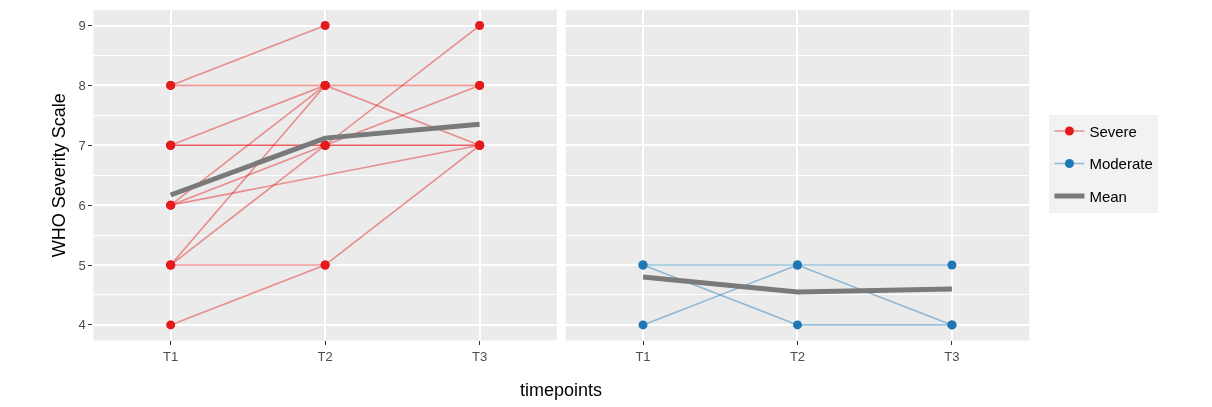  What do you see at coordinates (82, 26) in the screenshot?
I see `y-tick-label: 9` at bounding box center [82, 26].